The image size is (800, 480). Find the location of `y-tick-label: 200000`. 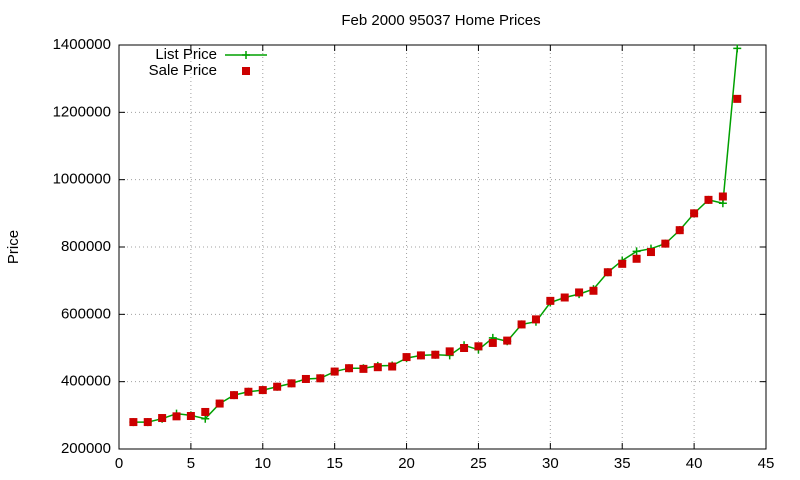

y-tick-label: 200000 is located at coordinates (86, 448).